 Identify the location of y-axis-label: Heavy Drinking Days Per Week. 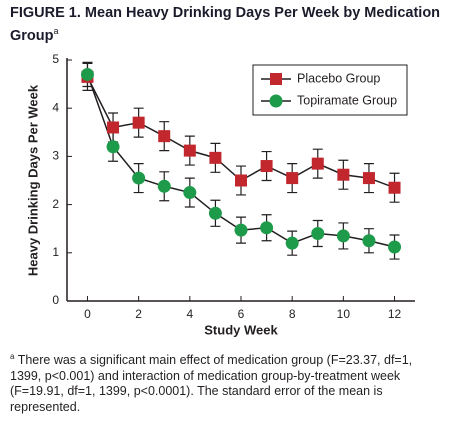
(32, 180).